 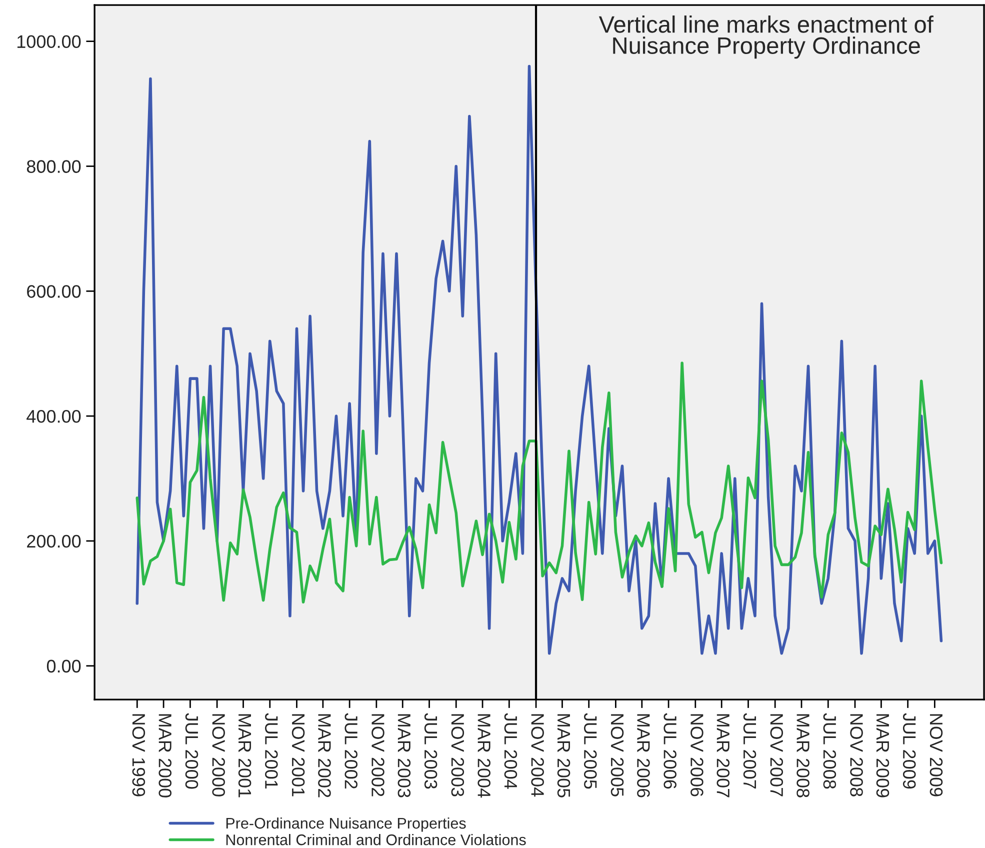 I want to click on x-tick-label: JUL 2002, so click(x=351, y=750).